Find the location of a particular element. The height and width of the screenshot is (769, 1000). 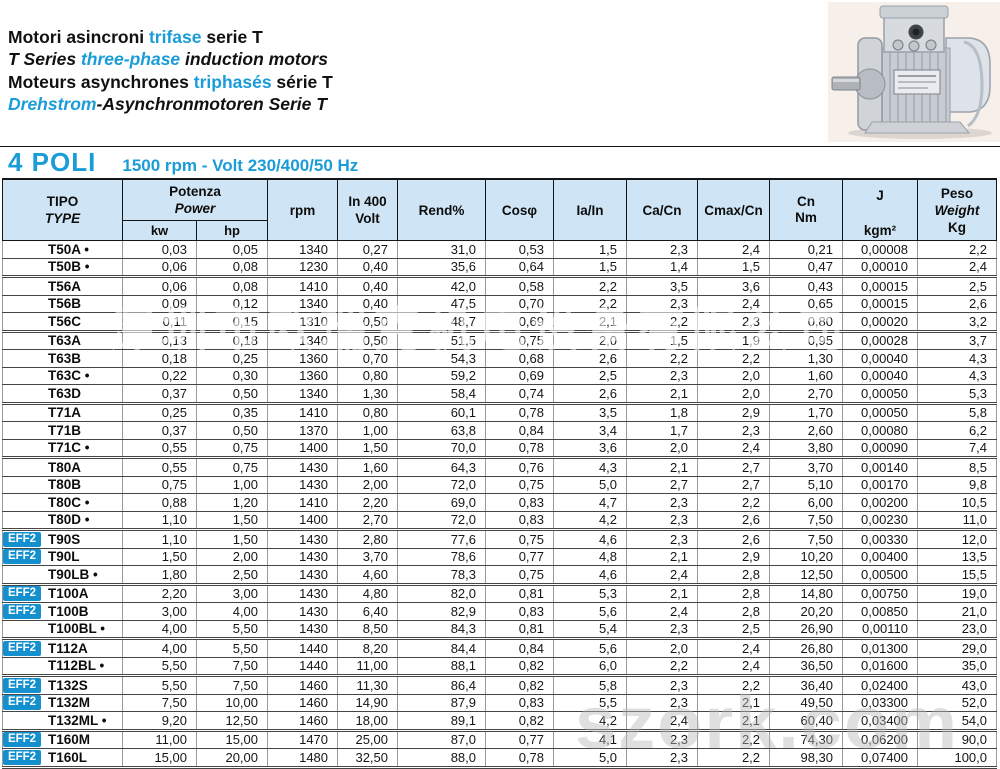

cell-rend: 48,7 is located at coordinates (442, 322).